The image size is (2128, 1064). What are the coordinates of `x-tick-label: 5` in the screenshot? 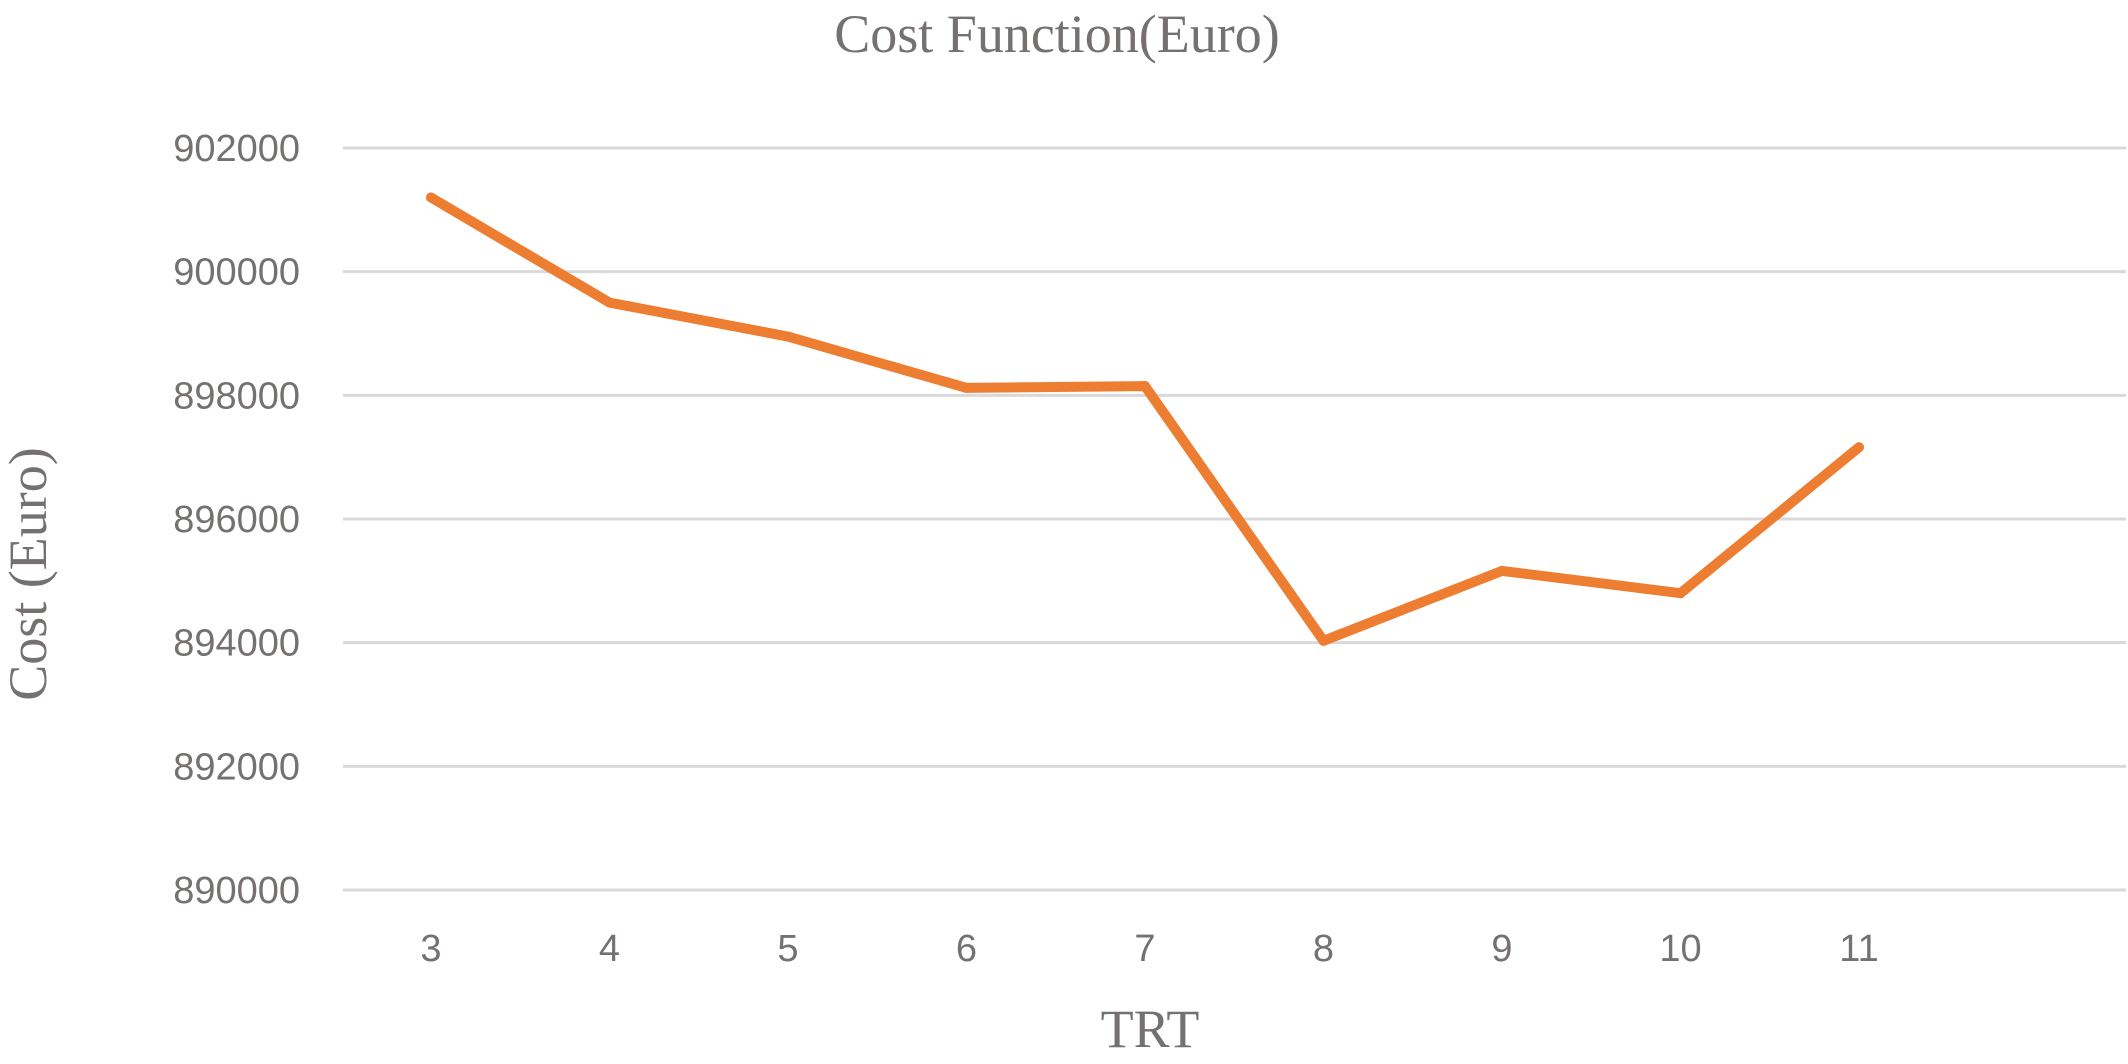 It's located at (787, 949).